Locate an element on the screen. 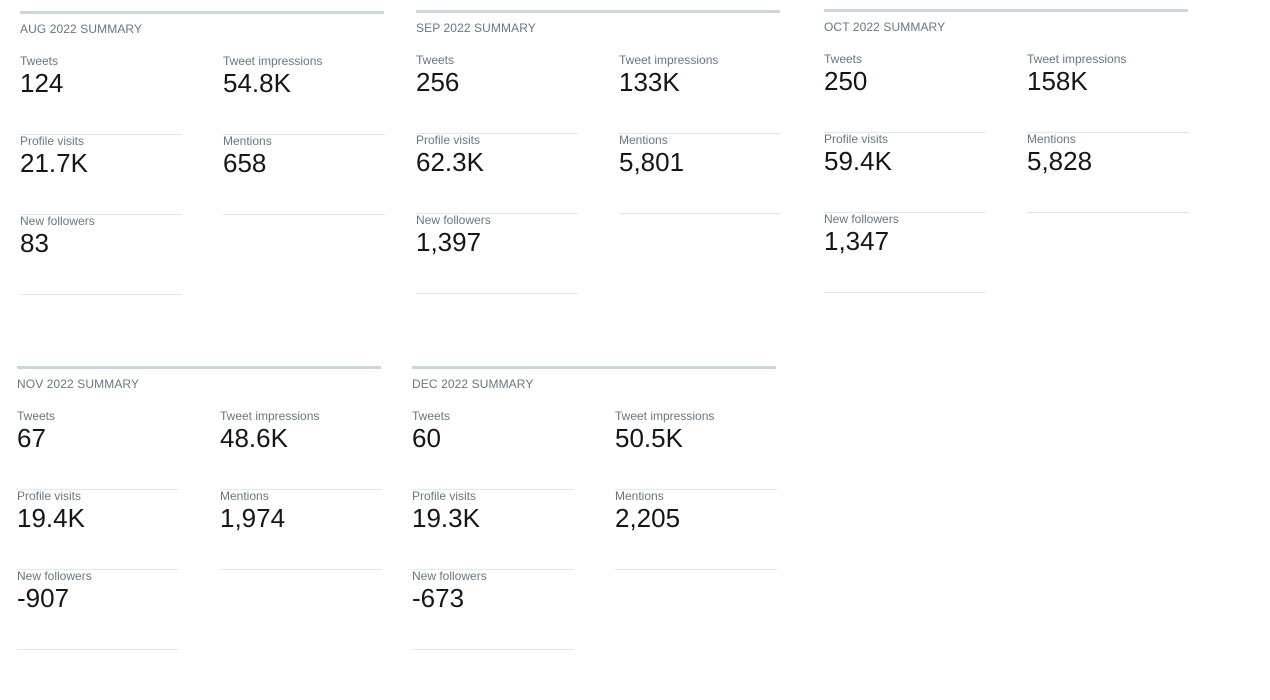 The height and width of the screenshot is (700, 1270). metric-value: 19.3K is located at coordinates (446, 518).